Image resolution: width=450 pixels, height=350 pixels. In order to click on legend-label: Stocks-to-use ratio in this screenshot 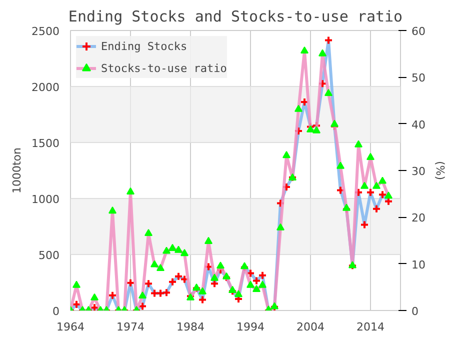, I will do `click(164, 68)`.